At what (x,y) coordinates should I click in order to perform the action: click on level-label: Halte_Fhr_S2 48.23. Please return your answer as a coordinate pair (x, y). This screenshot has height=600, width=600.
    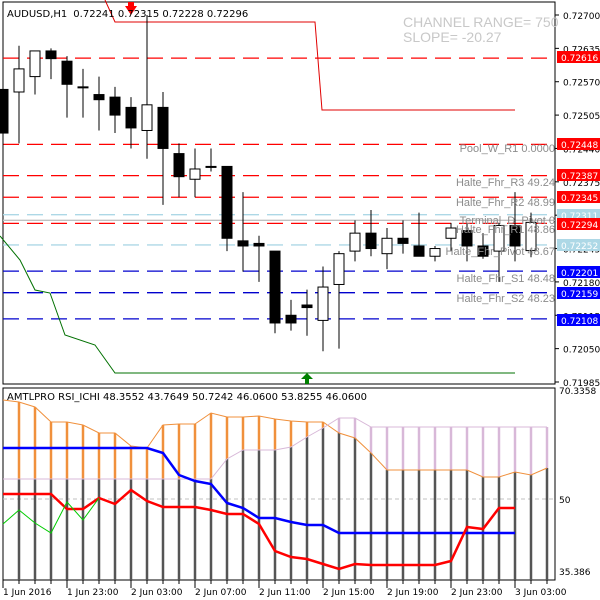
    Looking at the image, I should click on (506, 299).